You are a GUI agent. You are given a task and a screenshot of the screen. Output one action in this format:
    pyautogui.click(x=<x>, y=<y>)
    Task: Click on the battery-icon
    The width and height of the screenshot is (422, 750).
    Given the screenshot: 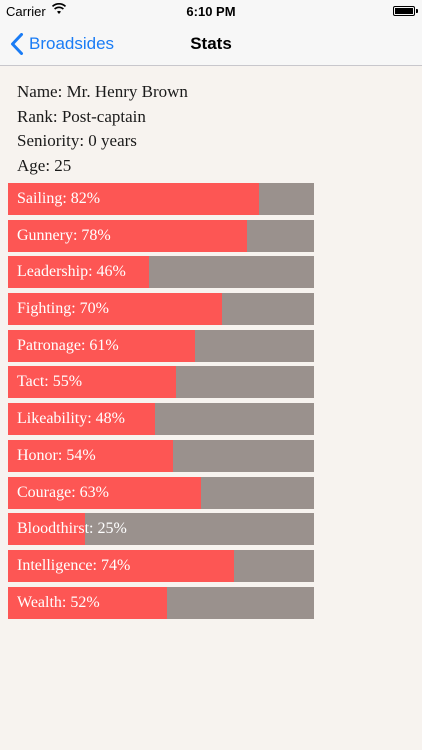 What is the action you would take?
    pyautogui.click(x=405, y=11)
    